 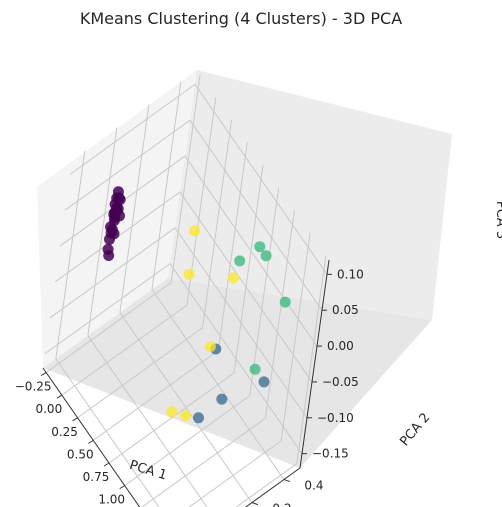 I want to click on x-axis-line, so click(x=91, y=437).